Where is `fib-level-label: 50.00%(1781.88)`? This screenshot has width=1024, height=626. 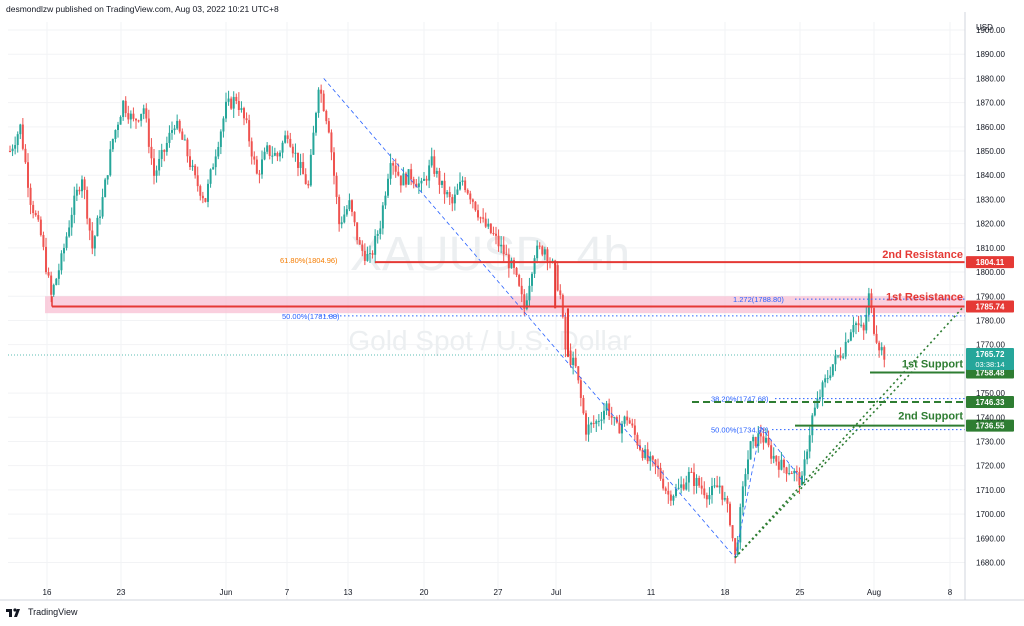 fib-level-label: 50.00%(1781.88) is located at coordinates (311, 316).